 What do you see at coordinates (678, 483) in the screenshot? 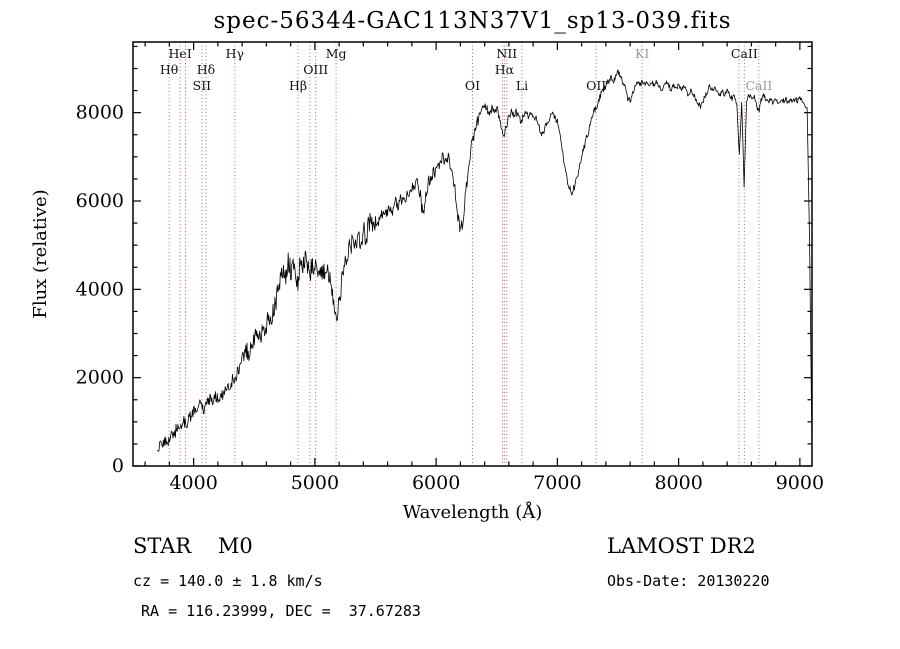
I see `x-tick-label: 8000` at bounding box center [678, 483].